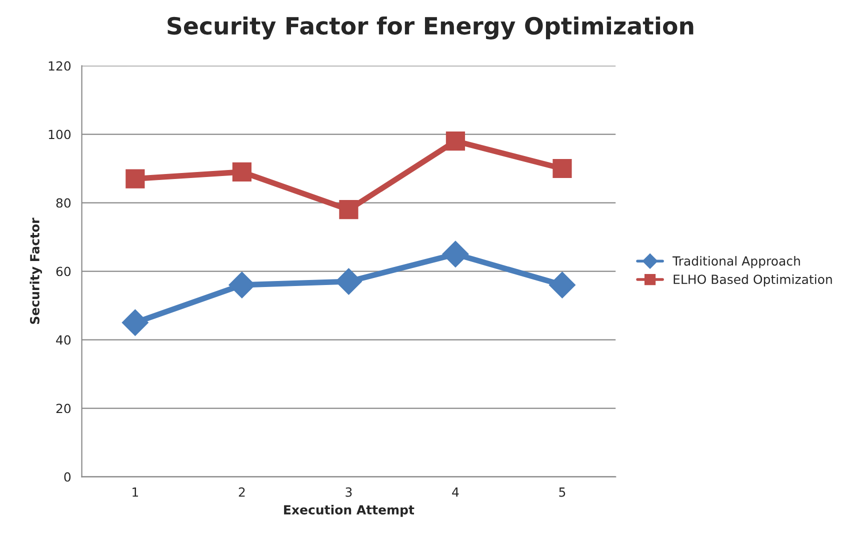 The image size is (861, 548). What do you see at coordinates (63, 409) in the screenshot?
I see `y-tick-label: 20` at bounding box center [63, 409].